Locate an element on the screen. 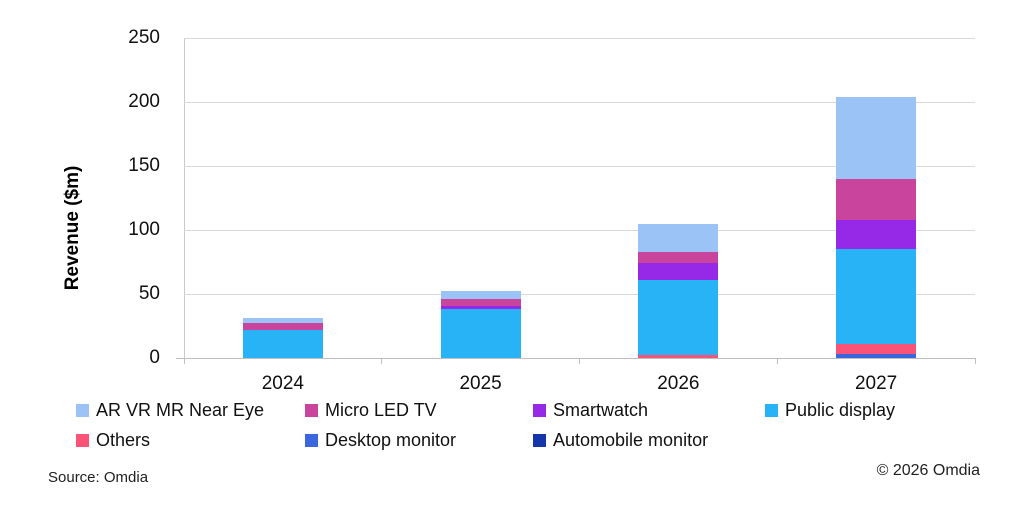 This screenshot has height=512, width=1024. bar-segment-2027-ar-vr-mr-near-eye is located at coordinates (876, 137).